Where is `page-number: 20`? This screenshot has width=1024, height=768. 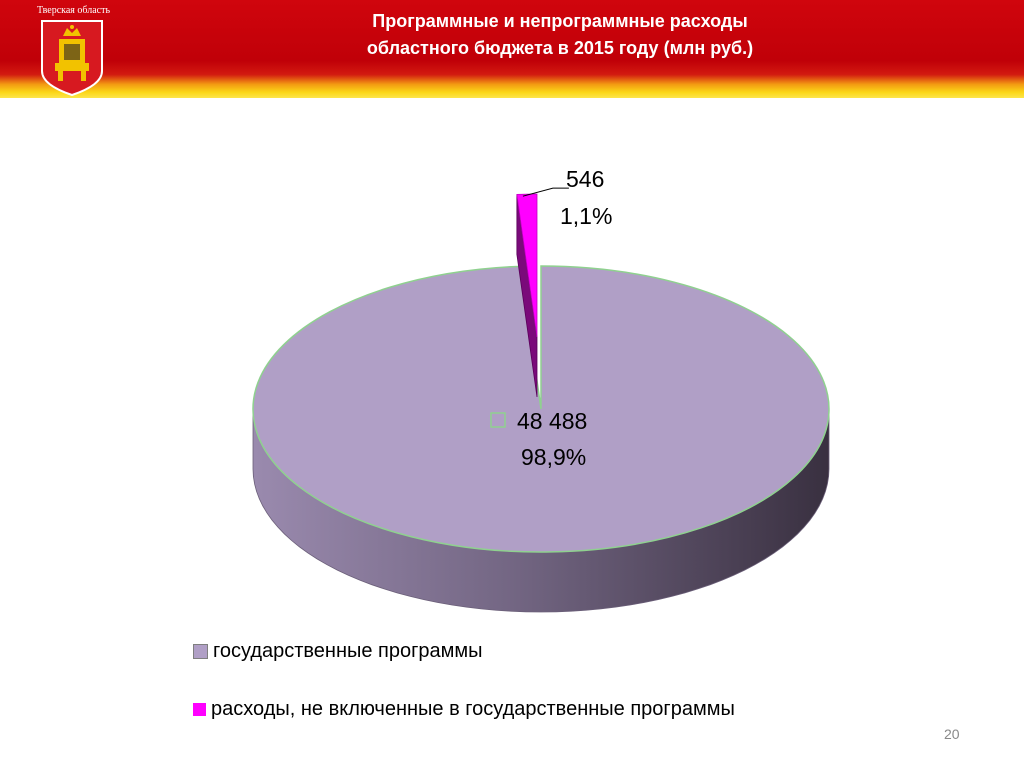 page-number: 20 is located at coordinates (952, 734).